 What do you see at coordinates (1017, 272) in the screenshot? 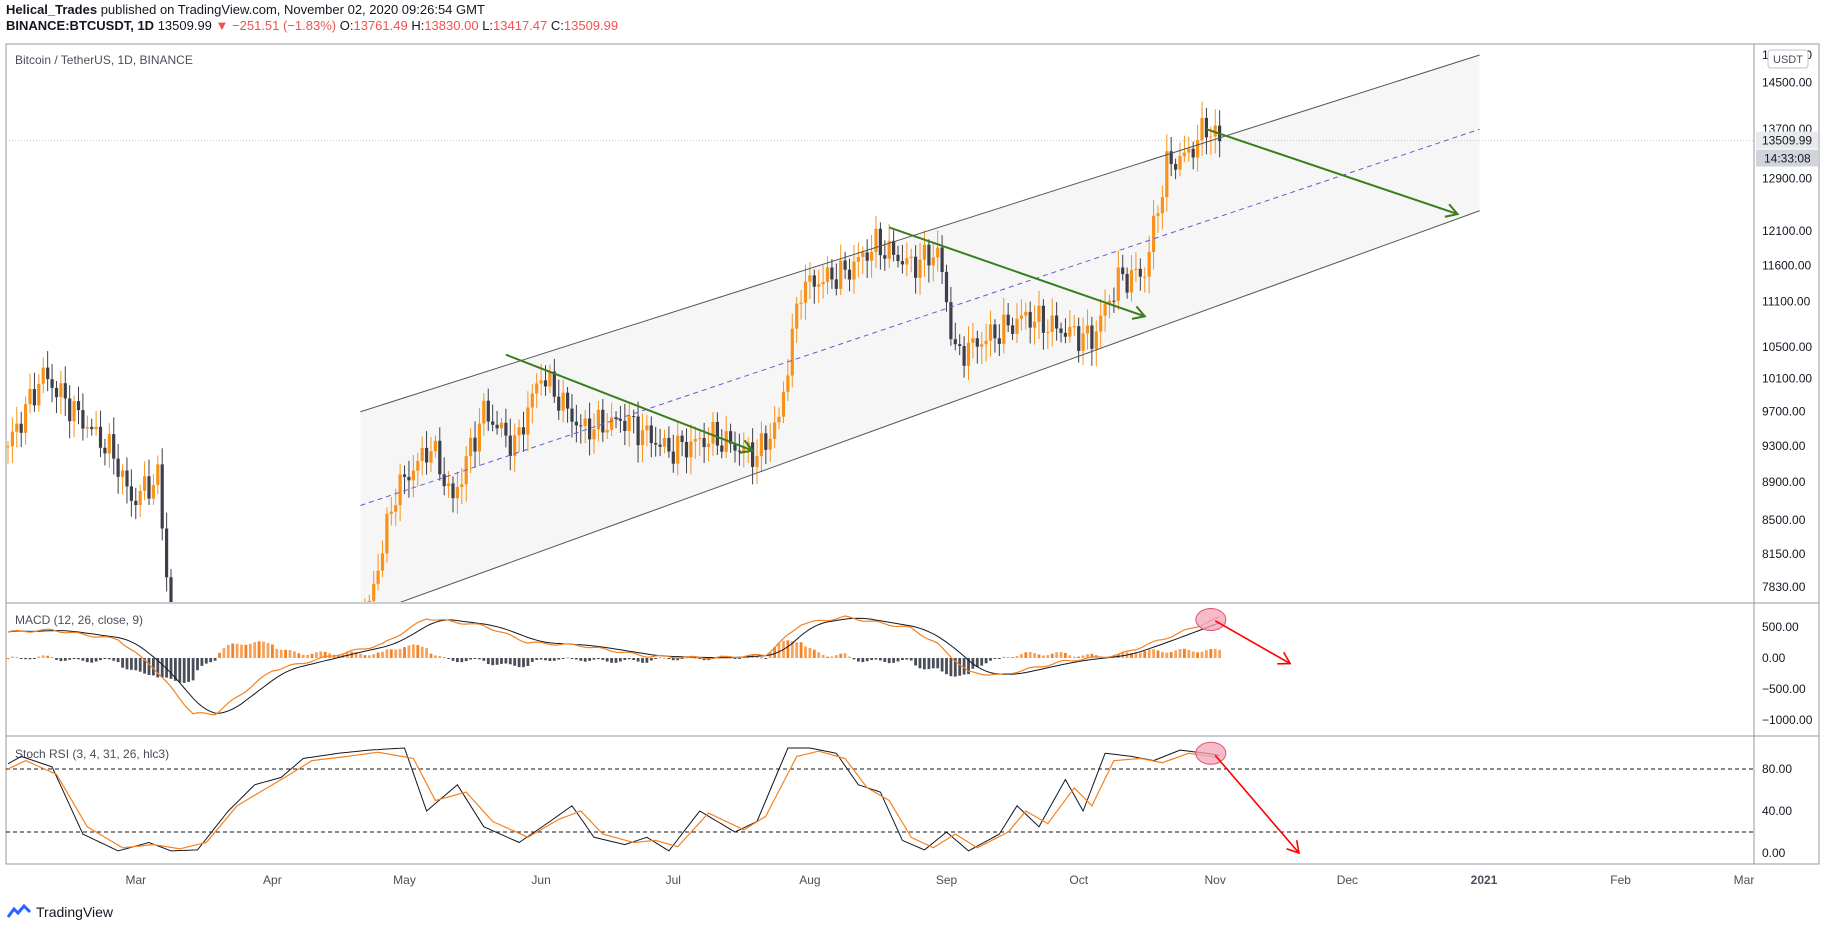
I see `green-arrow-2-shaft` at bounding box center [1017, 272].